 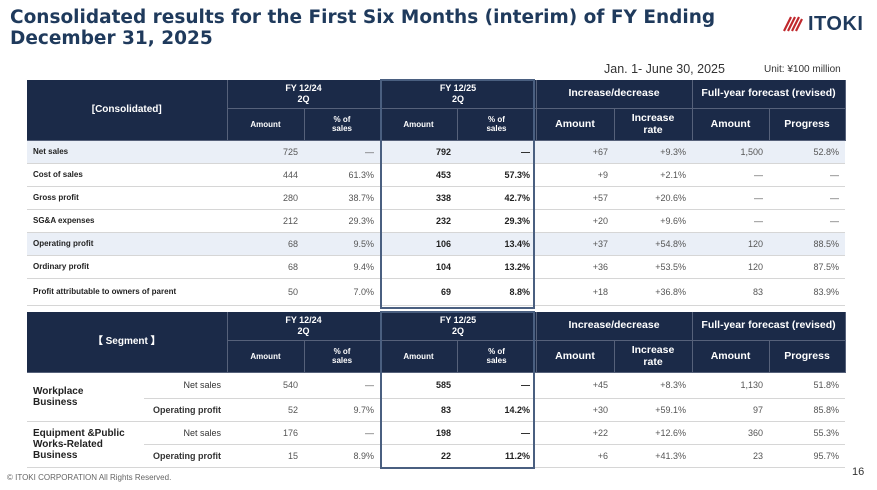 I want to click on increase-amount: +6, so click(x=575, y=456).